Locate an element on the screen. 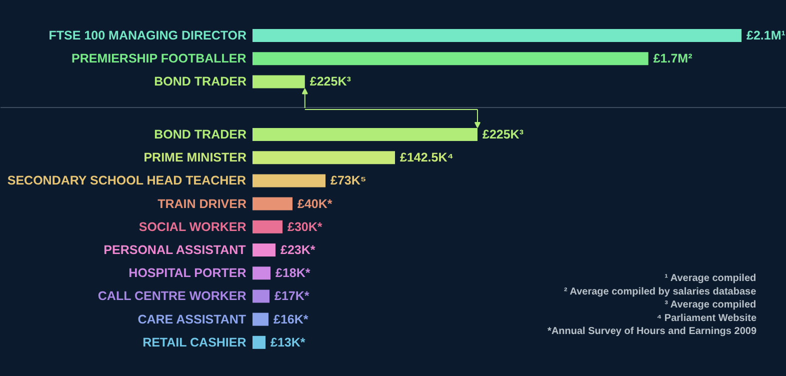  y-tick-label: CALL CENTRE WORKER is located at coordinates (172, 296).